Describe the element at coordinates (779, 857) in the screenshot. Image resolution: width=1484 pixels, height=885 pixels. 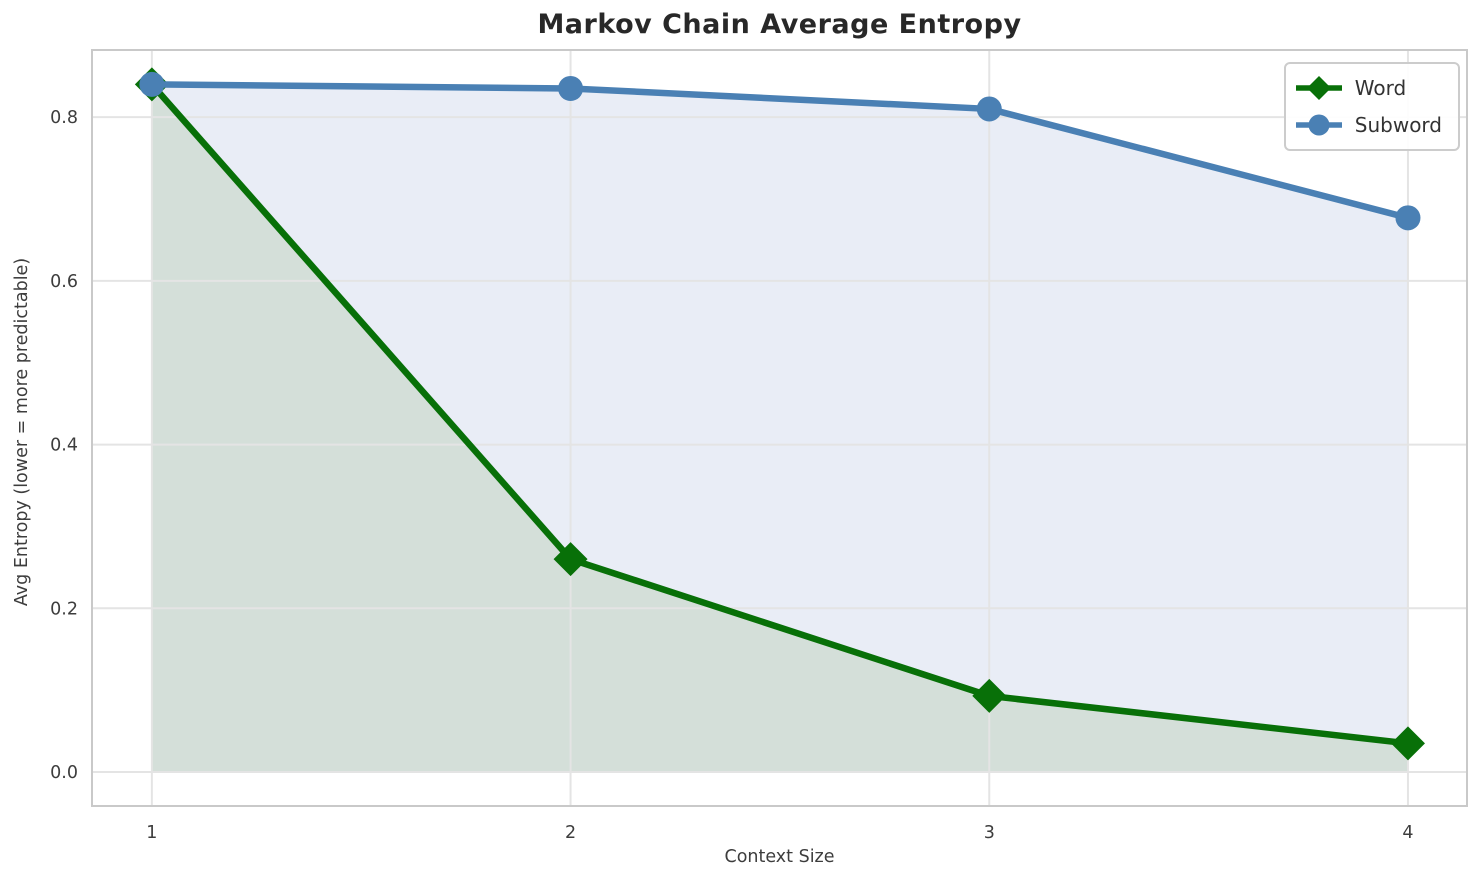
I see `x-axis-label: Context Size` at that location.